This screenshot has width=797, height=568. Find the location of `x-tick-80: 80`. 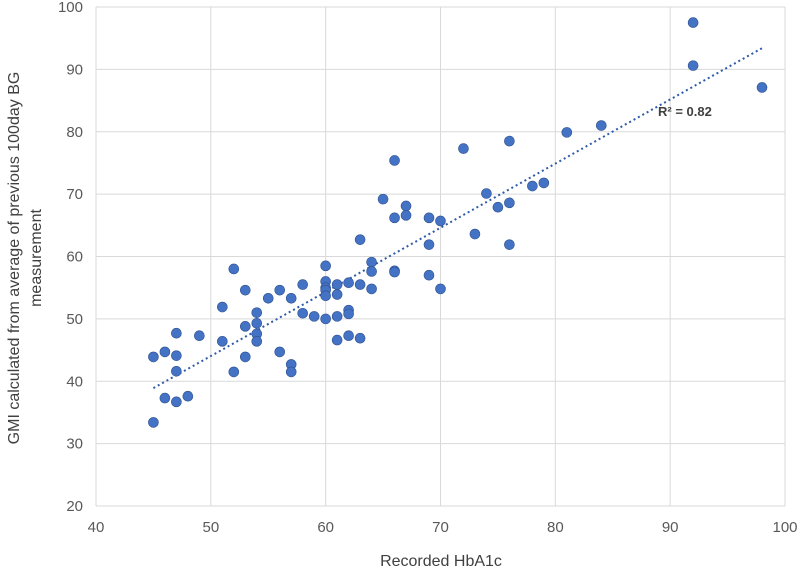

x-tick-80: 80 is located at coordinates (555, 527).